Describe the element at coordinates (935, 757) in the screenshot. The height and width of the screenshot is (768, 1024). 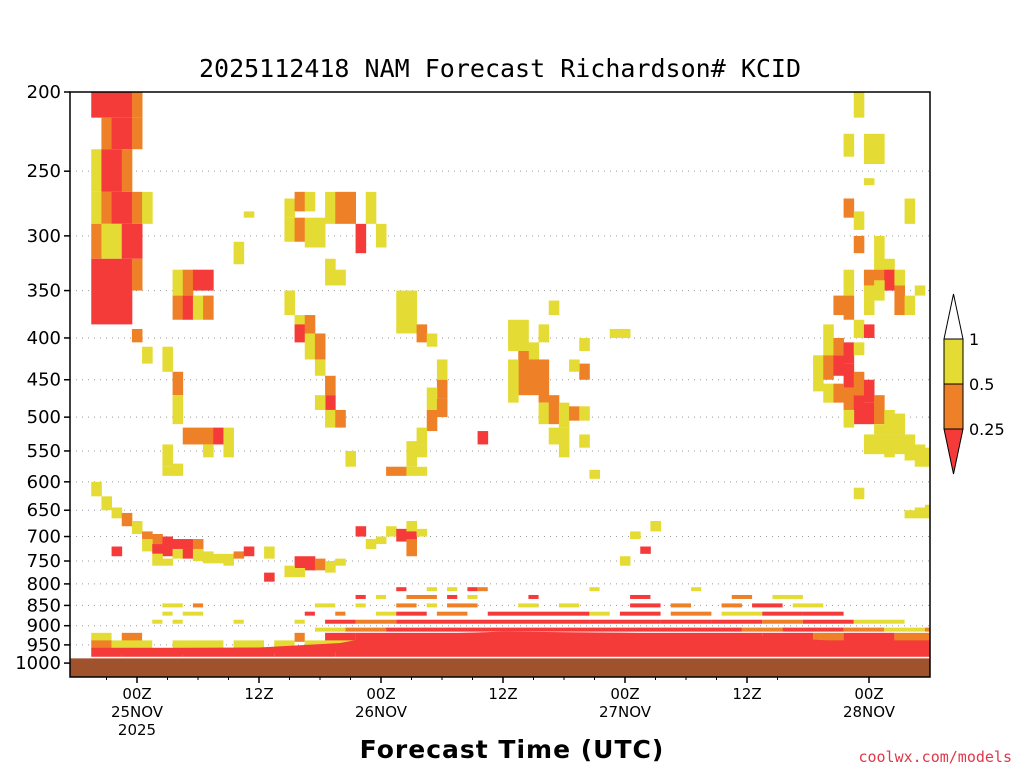
I see `credit-text: coolwx.com/models` at that location.